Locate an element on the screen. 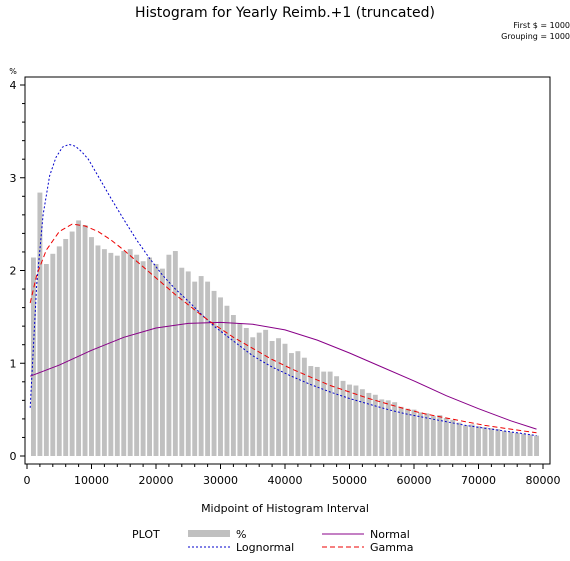  legend-label: % is located at coordinates (241, 534).